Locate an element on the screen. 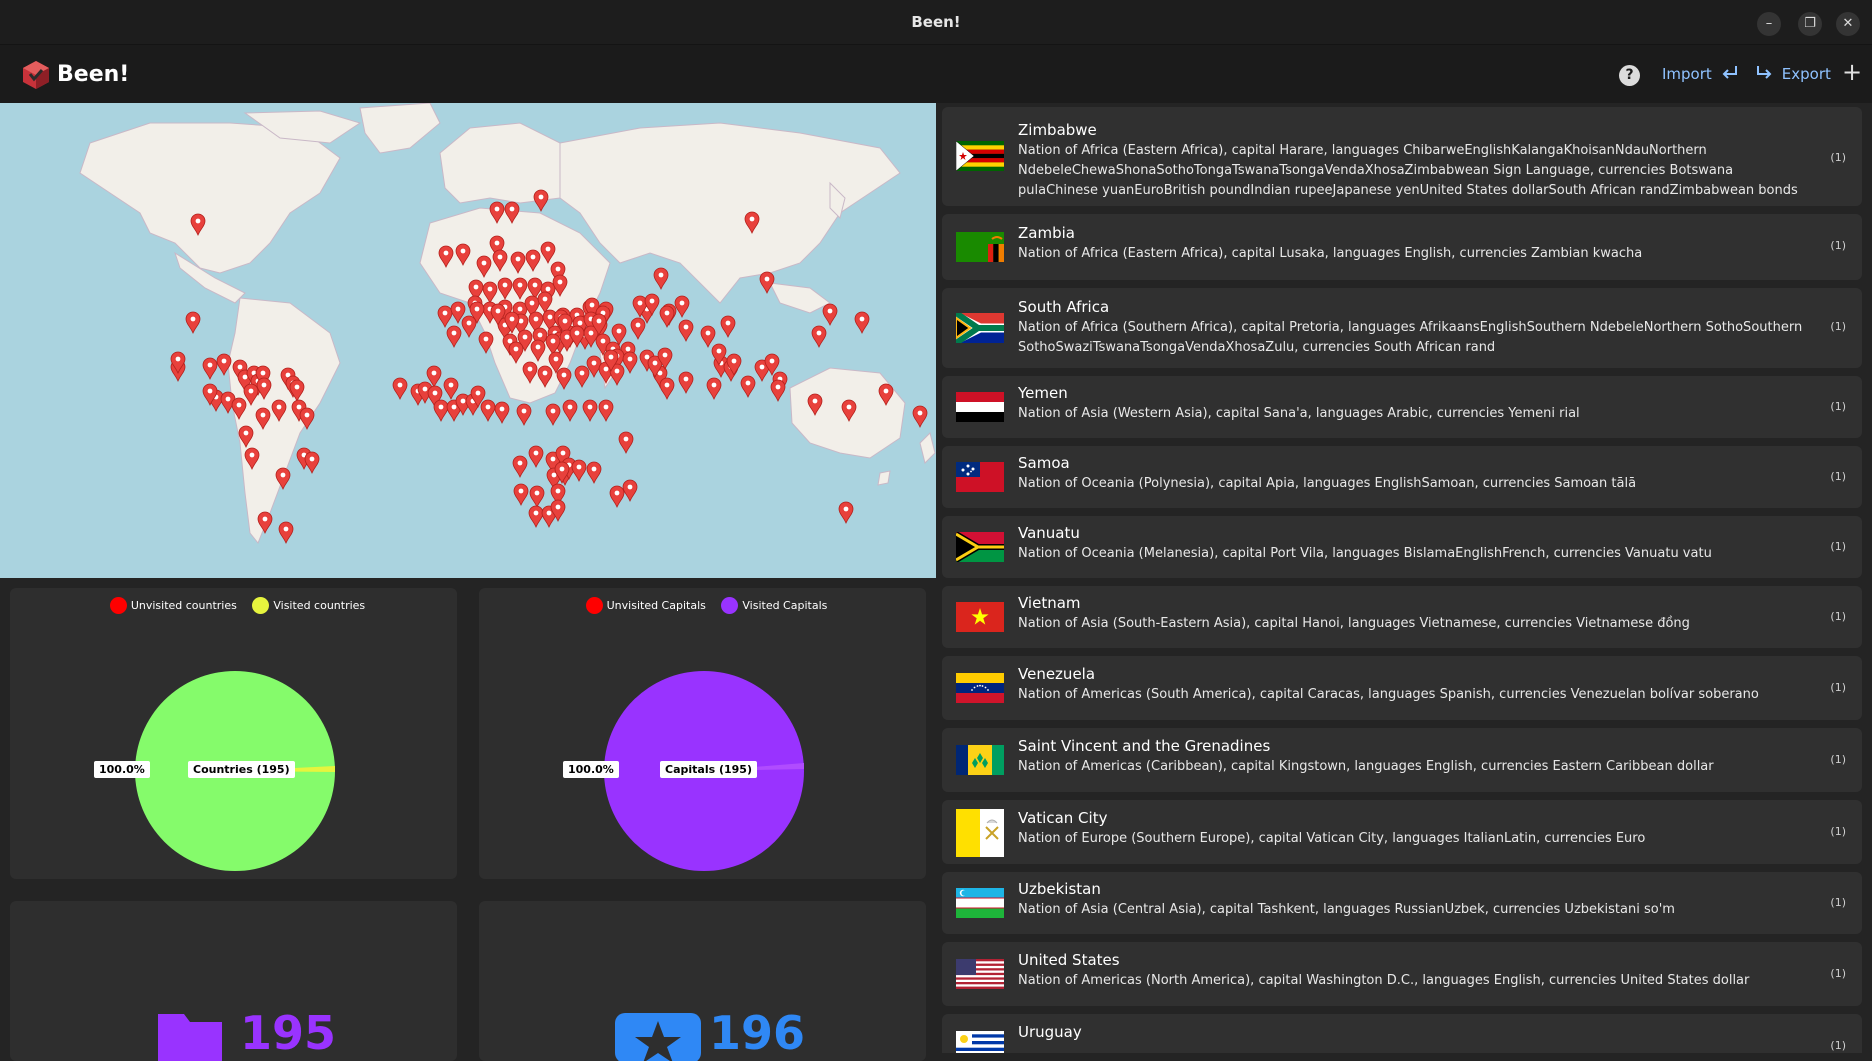 The height and width of the screenshot is (1061, 1872). minimize-button: – is located at coordinates (1769, 24).